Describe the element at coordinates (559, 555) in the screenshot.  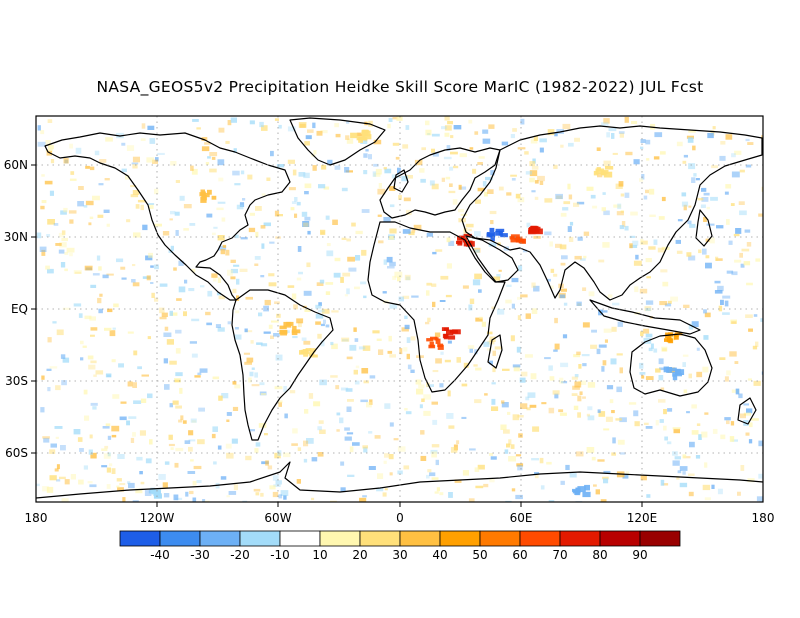
I see `colorbar-tick-label: 70` at that location.